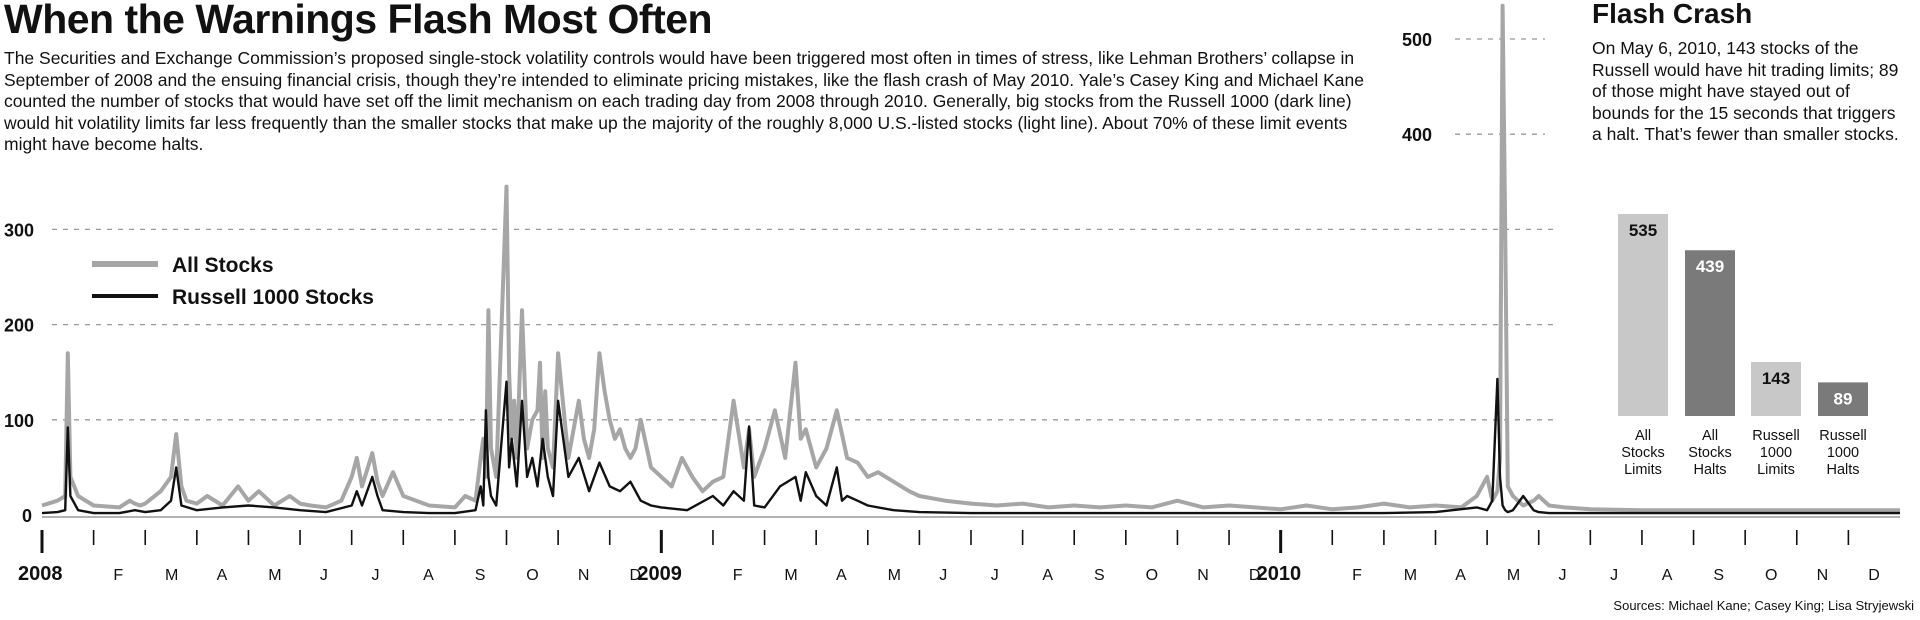  Describe the element at coordinates (1417, 135) in the screenshot. I see `y-tick-label: 400` at that location.